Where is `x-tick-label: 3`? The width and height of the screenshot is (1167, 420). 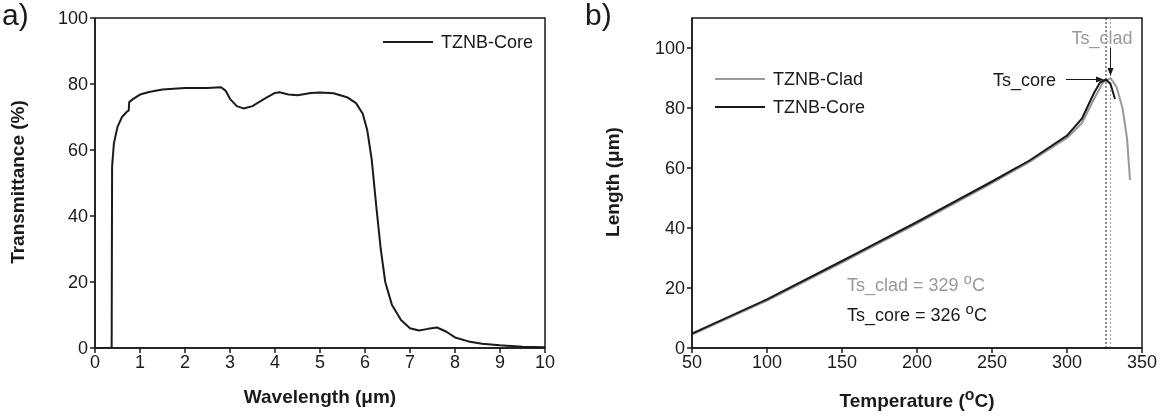
x-tick-label: 3 is located at coordinates (230, 361).